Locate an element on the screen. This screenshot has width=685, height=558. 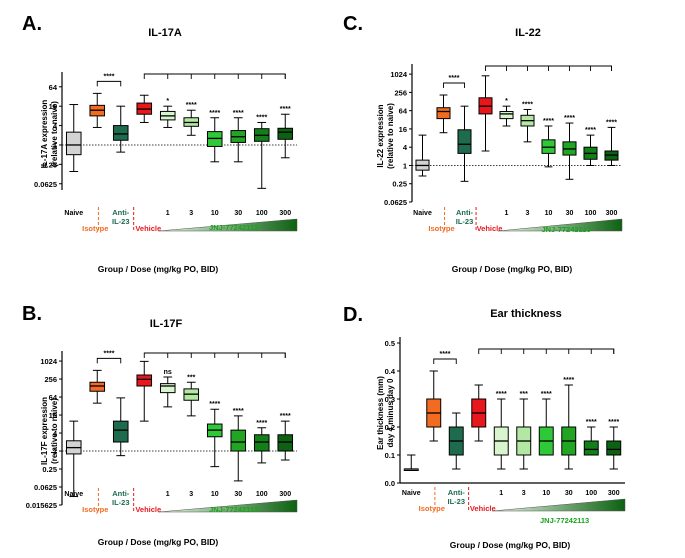
x-category-dose: 1 is located at coordinates (168, 213).